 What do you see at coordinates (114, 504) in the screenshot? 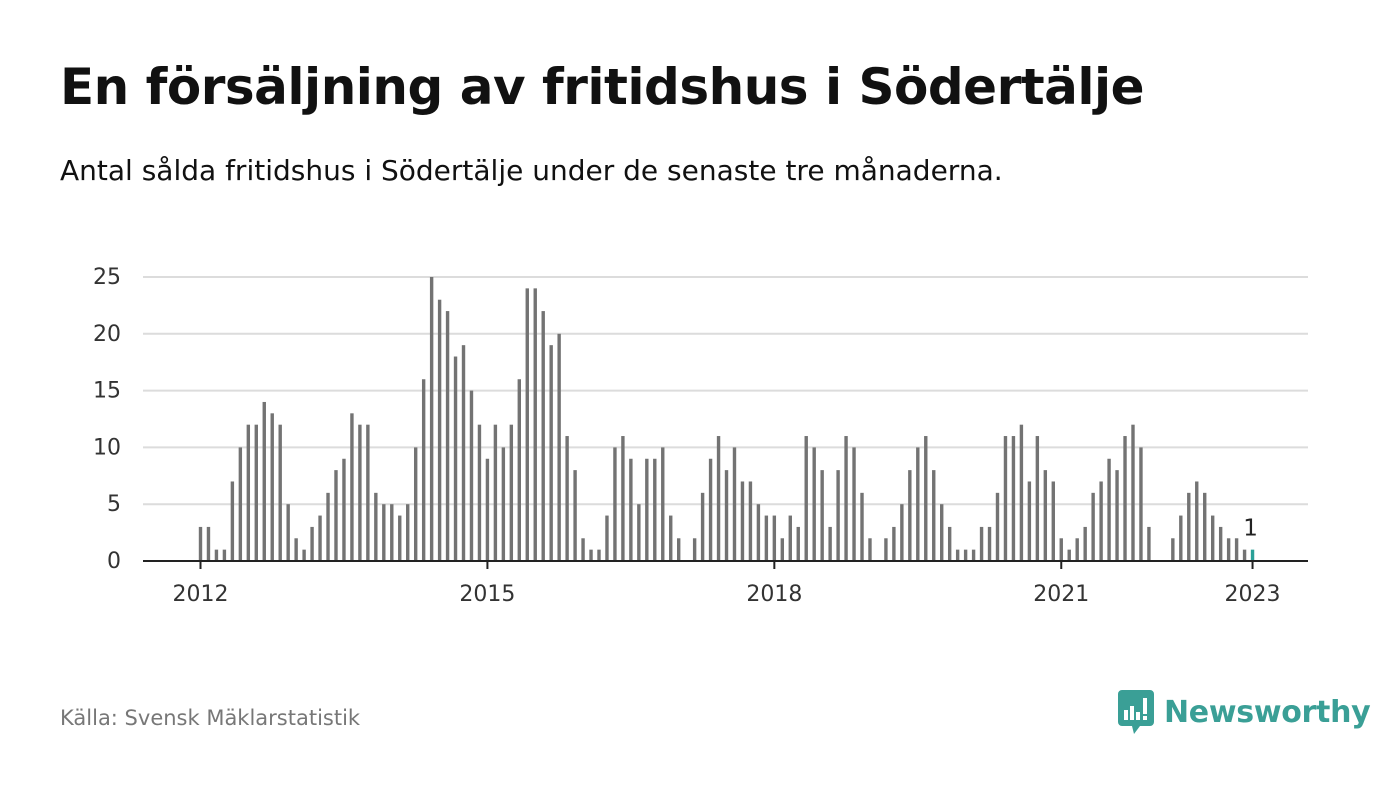
I see `y-tick-label: 5` at bounding box center [114, 504].